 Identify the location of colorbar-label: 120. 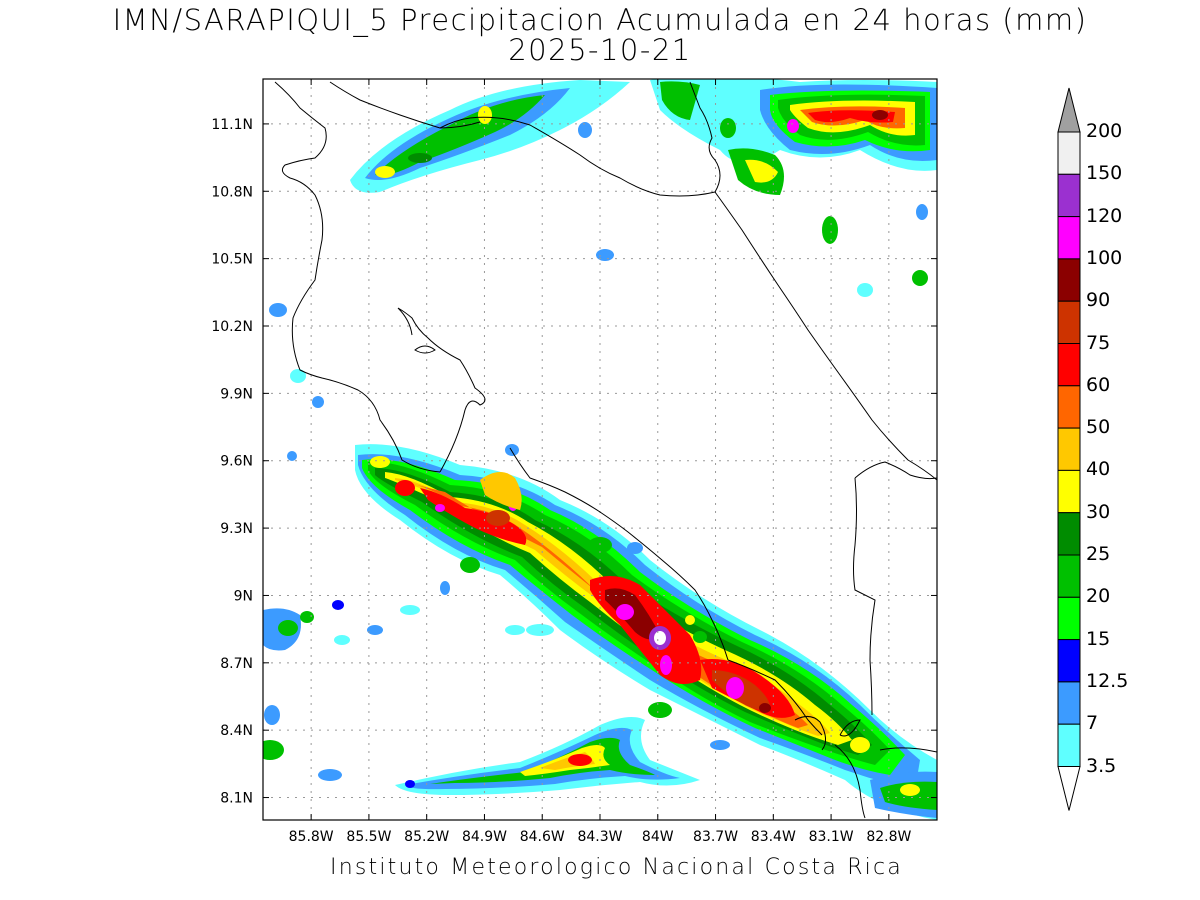
(1104, 215).